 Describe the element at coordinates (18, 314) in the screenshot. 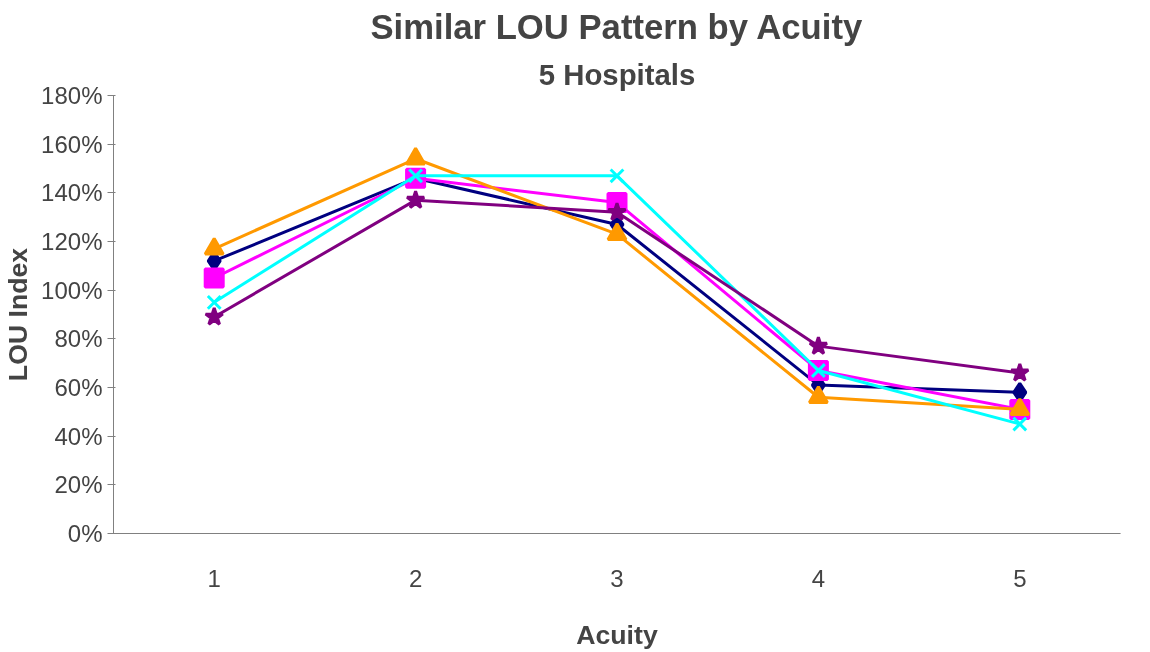

I see `y-axis-title: LOU Index` at that location.